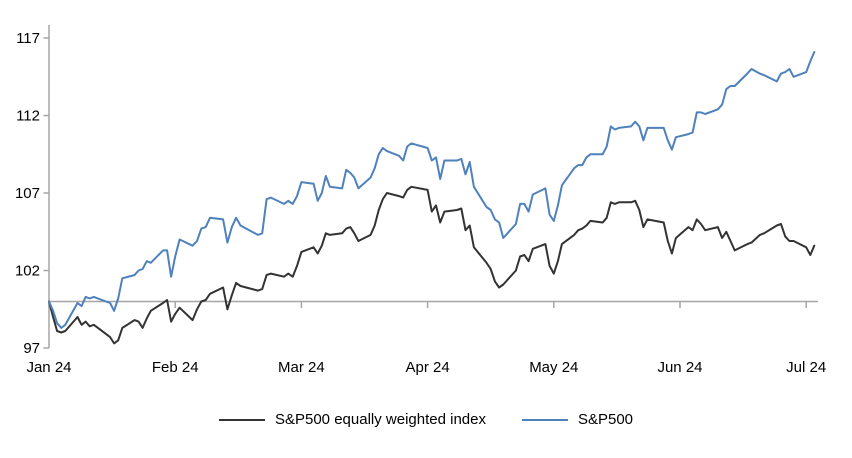  What do you see at coordinates (27, 193) in the screenshot?
I see `y-axis-label: 107` at bounding box center [27, 193].